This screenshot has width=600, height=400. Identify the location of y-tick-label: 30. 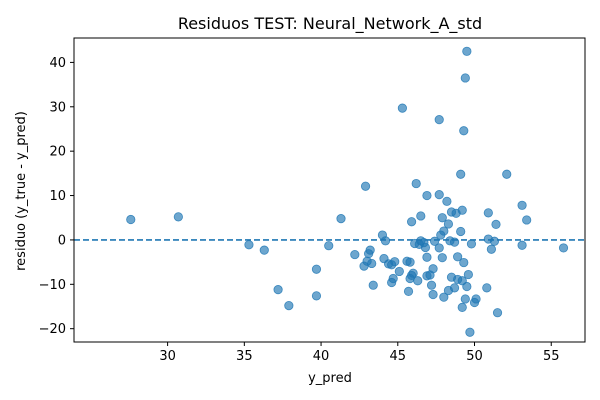
(57, 107).